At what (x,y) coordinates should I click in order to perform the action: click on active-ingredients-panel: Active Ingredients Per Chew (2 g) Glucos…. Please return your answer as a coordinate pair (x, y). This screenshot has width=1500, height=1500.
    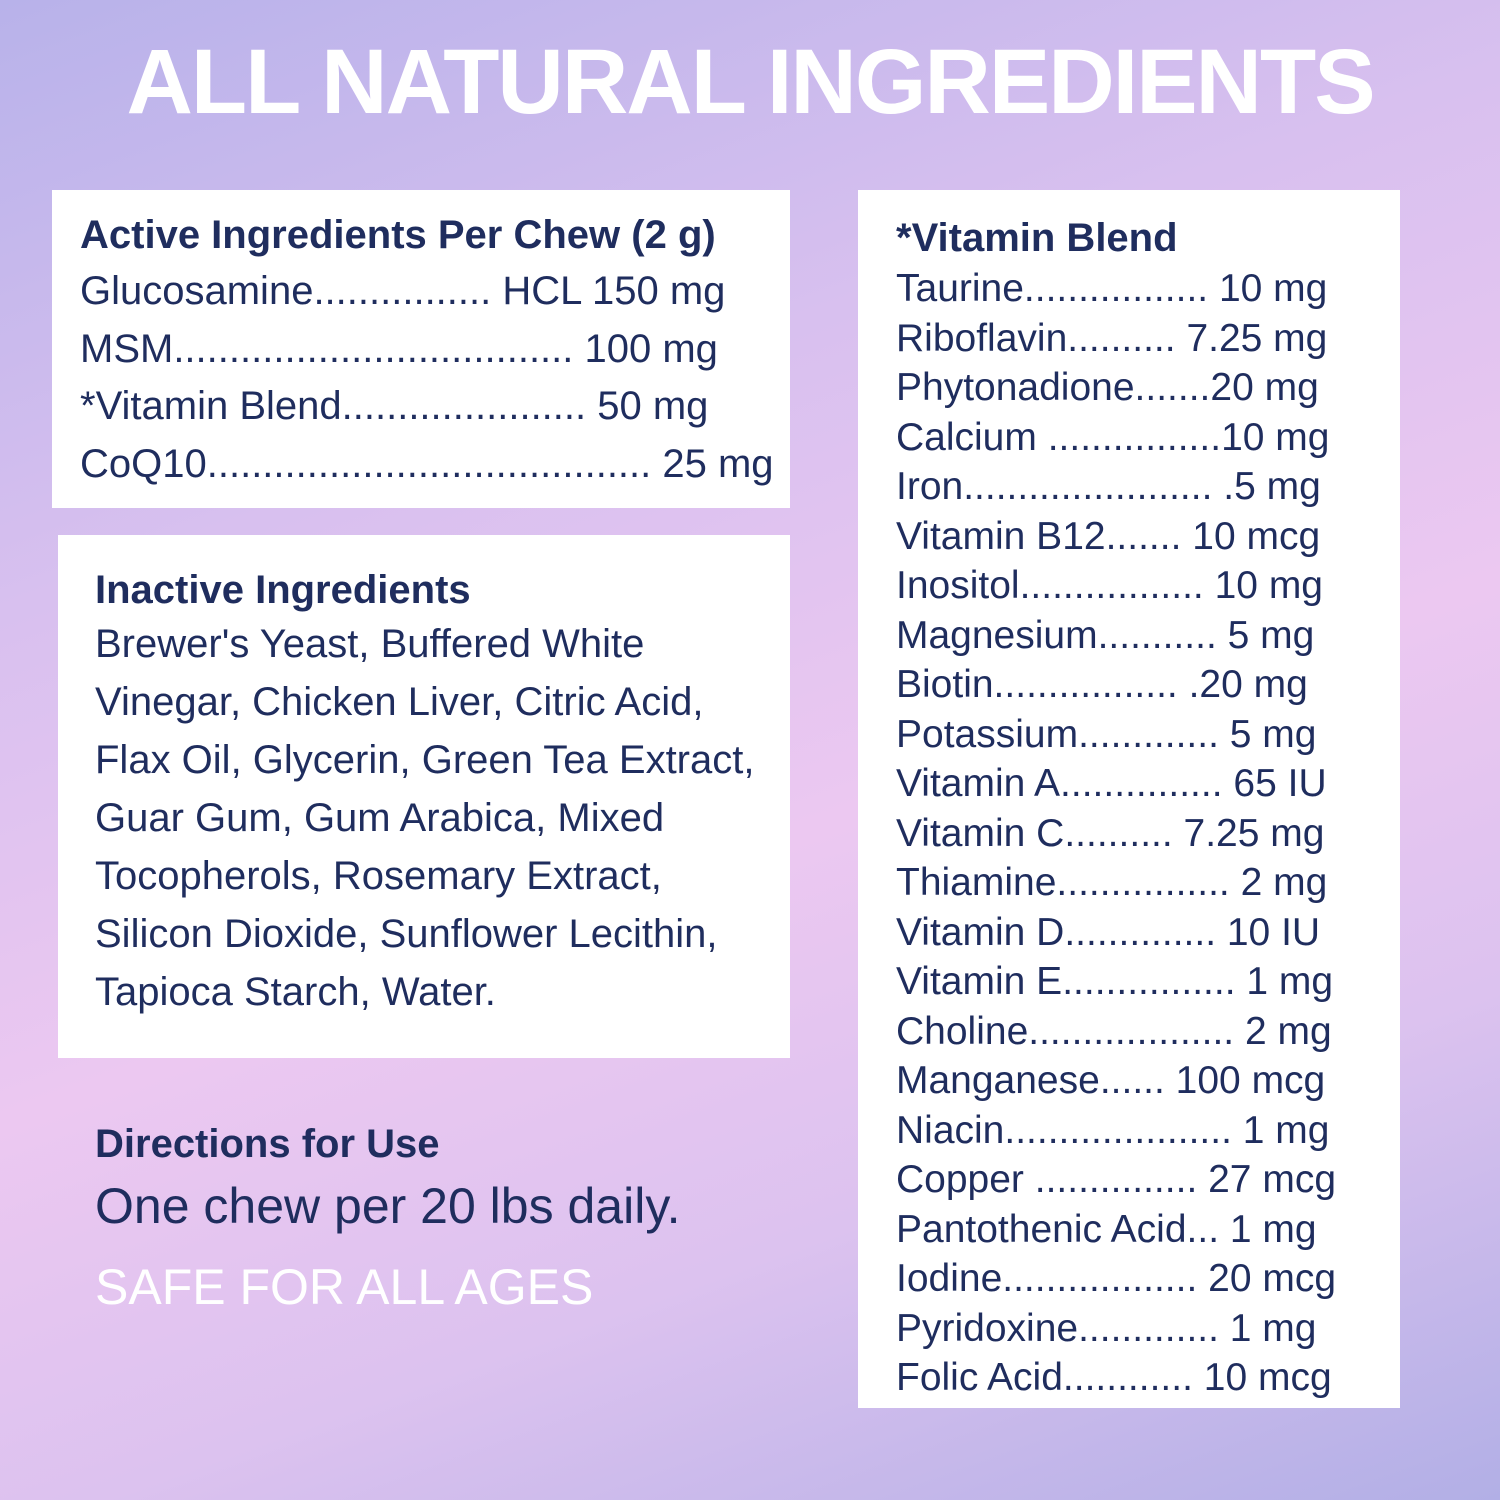
    Looking at the image, I should click on (421, 349).